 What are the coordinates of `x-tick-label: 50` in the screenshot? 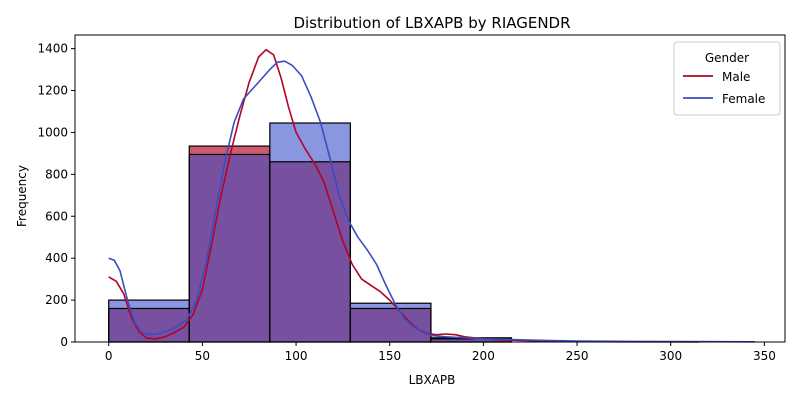 It's located at (202, 356).